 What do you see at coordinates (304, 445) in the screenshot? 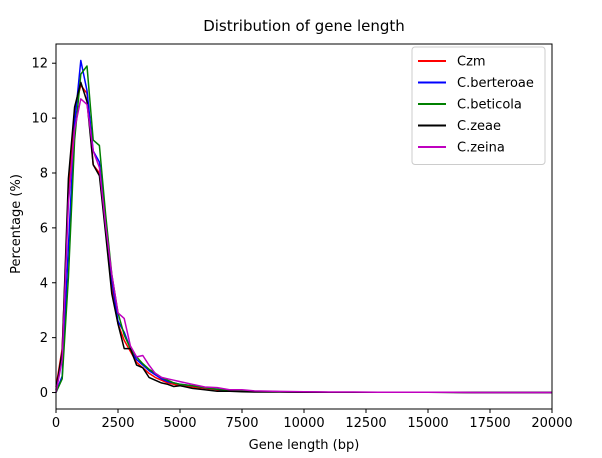
I see `x-axis-label: Gene length (bp)` at bounding box center [304, 445].